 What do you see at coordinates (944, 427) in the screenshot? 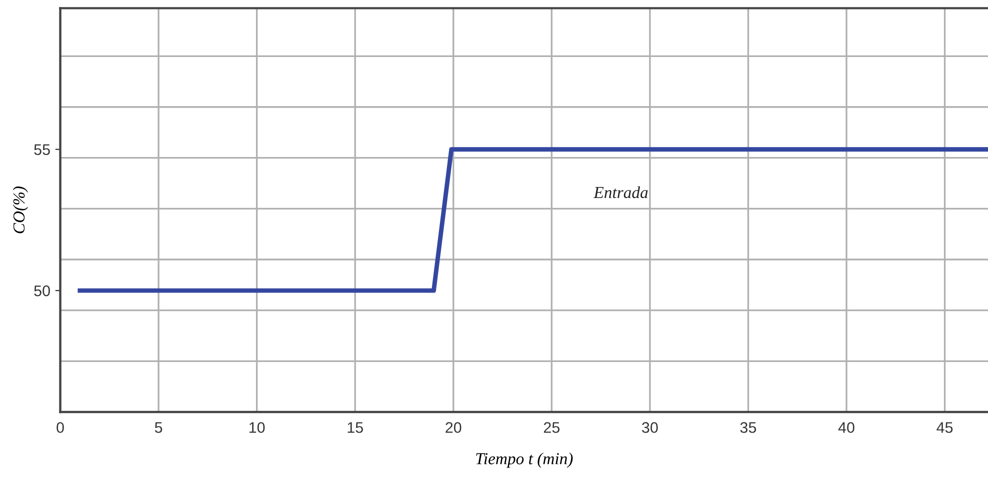
I see `x-tick-label: 45` at bounding box center [944, 427].